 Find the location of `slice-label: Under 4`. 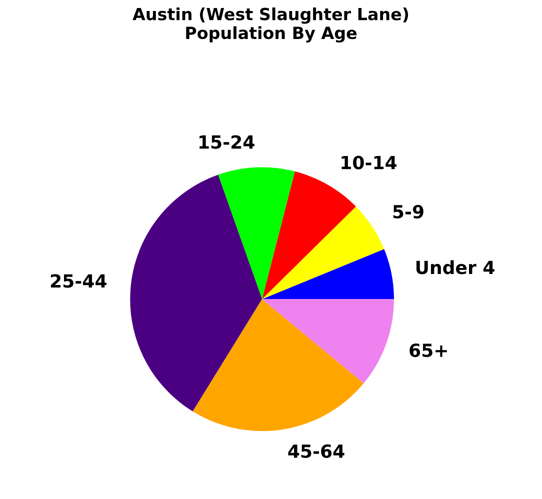

slice-label: Under 4 is located at coordinates (455, 267).